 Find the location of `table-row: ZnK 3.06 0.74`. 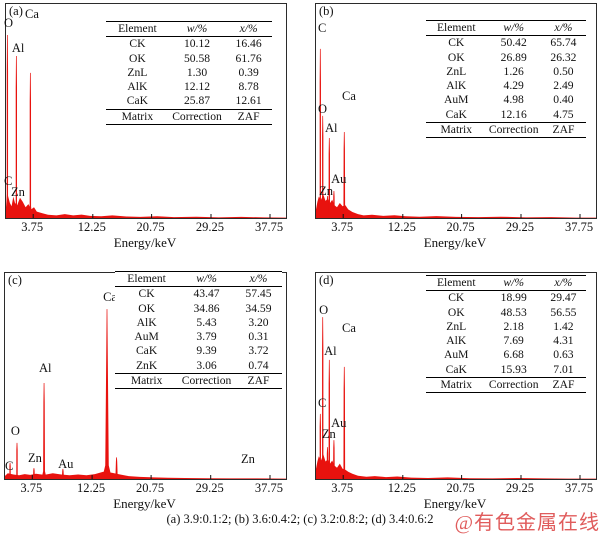

table-row: ZnK 3.06 0.74 is located at coordinates (198, 366).